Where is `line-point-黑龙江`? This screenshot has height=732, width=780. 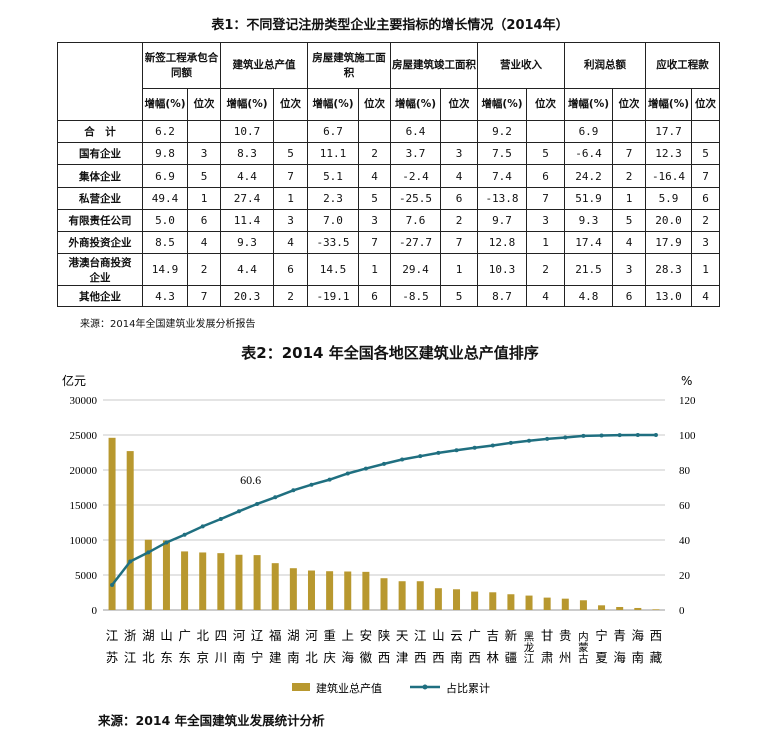
line-point-黑龙江 is located at coordinates (529, 440).